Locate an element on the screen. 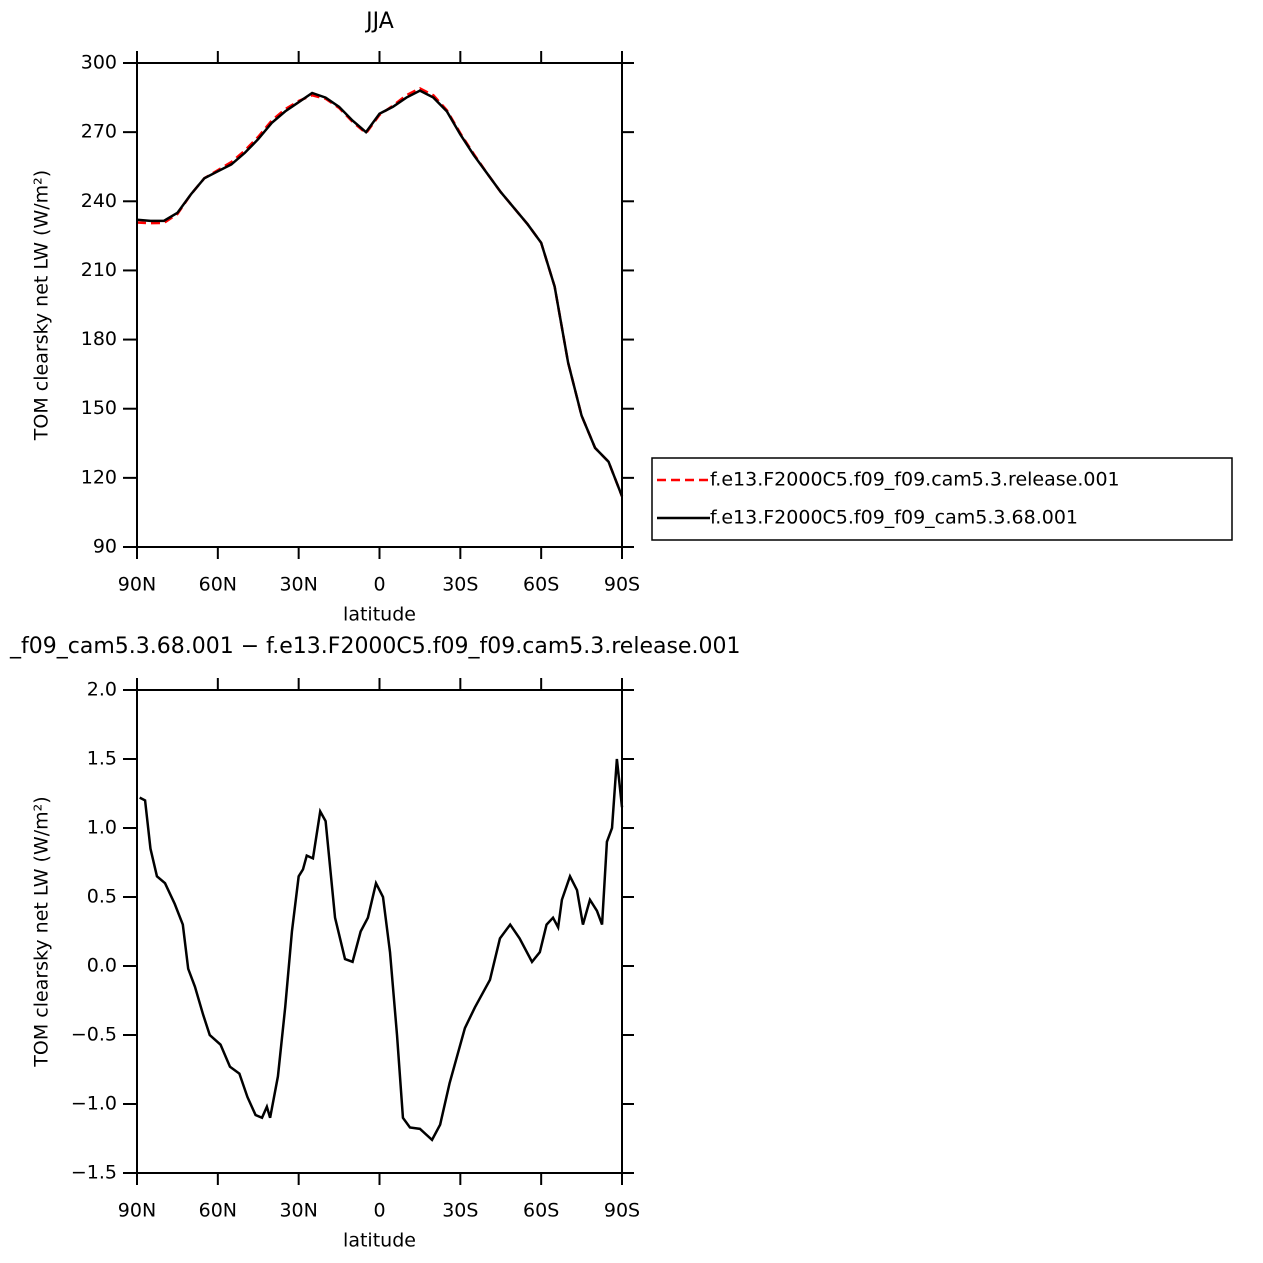  y-tick-label: 0.0 is located at coordinates (102, 966).